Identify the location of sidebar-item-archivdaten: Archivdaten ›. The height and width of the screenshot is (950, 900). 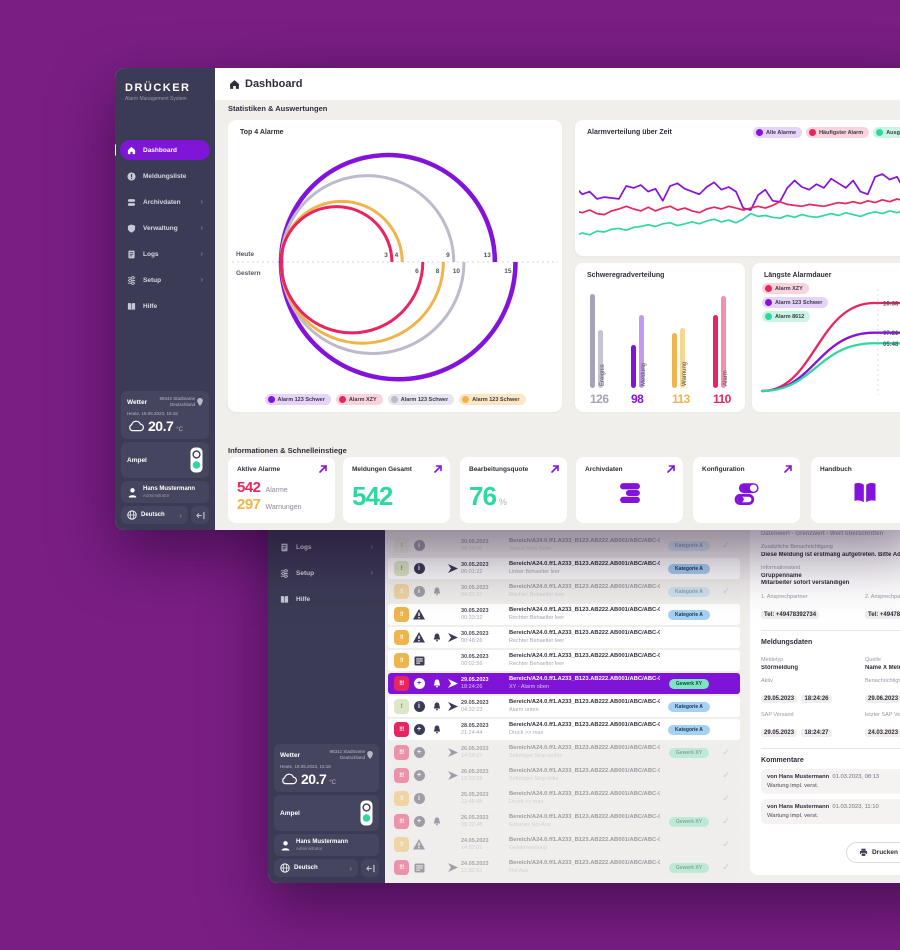
(165, 202).